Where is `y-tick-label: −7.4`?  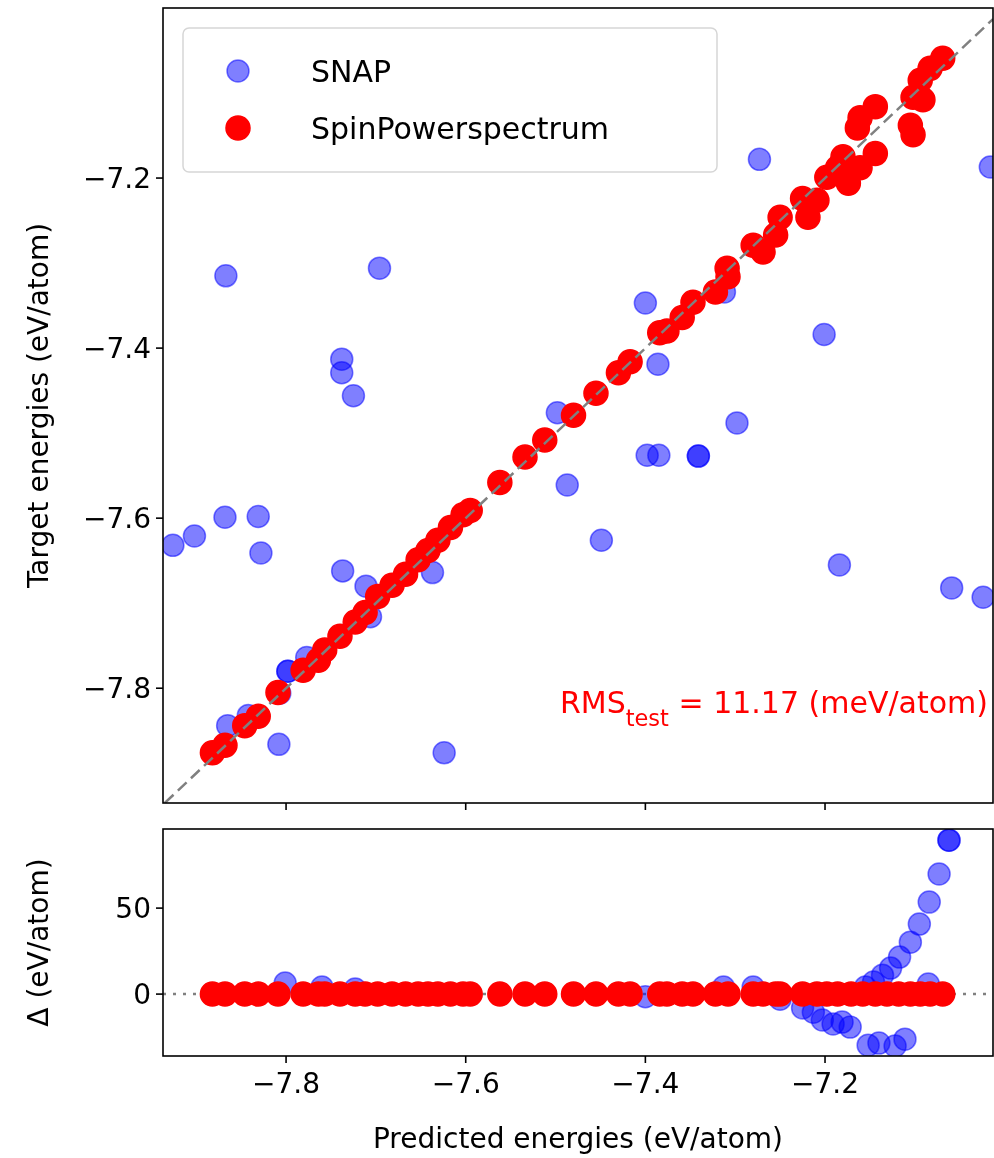
y-tick-label: −7.4 is located at coordinates (117, 348).